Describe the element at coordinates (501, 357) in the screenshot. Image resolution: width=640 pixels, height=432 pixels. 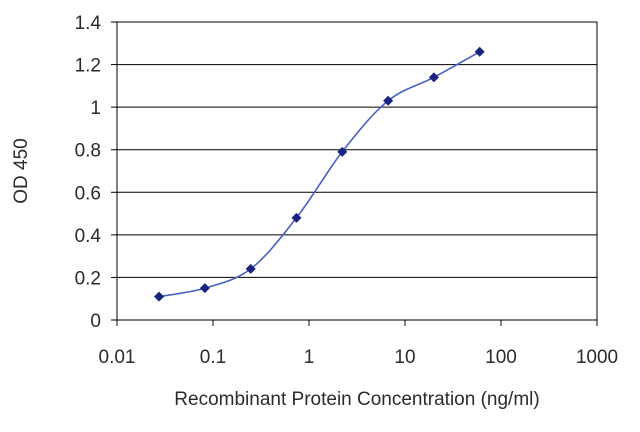
I see `x-tick-label: 100` at that location.